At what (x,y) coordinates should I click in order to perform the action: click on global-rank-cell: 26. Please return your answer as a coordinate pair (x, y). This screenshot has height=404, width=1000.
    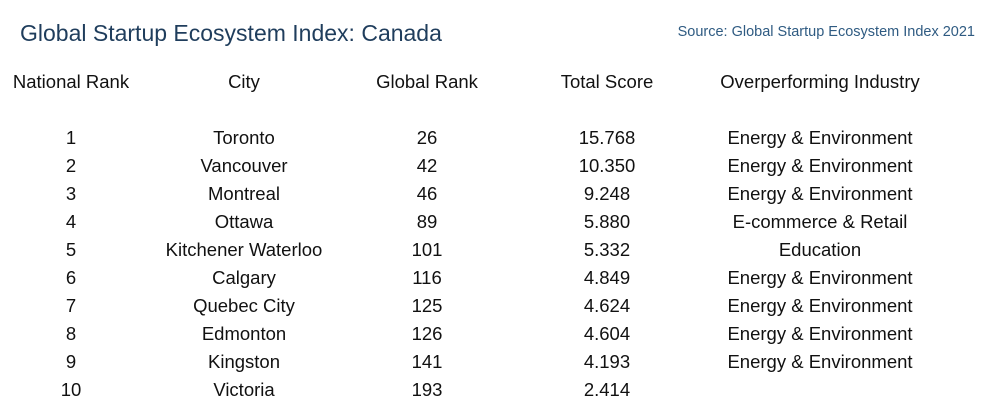
    Looking at the image, I should click on (427, 137).